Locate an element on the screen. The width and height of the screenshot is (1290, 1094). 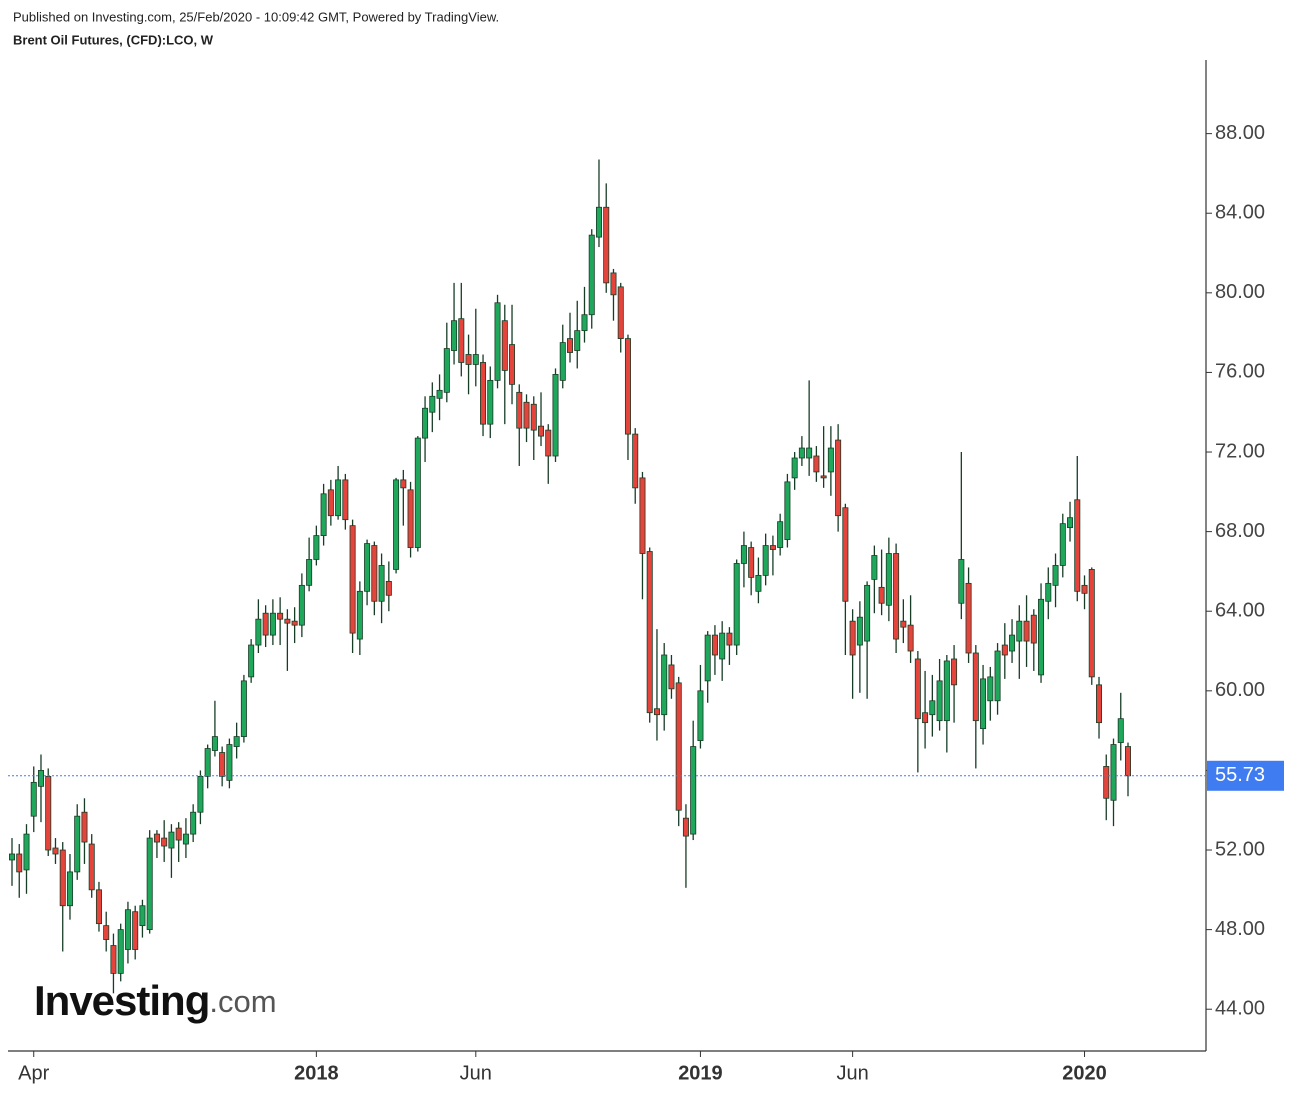
last-price-box is located at coordinates (1245, 775).